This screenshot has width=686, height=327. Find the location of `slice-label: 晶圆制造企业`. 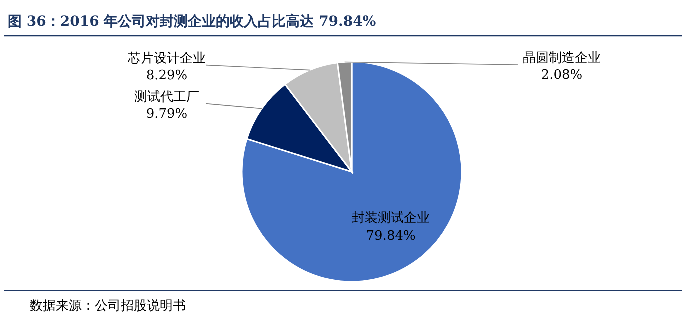

slice-label: 晶圆制造企业 is located at coordinates (562, 58).